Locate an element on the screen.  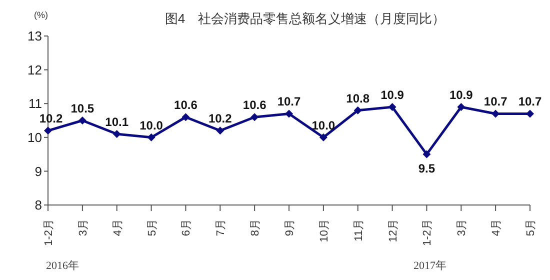
x-tick-label: 11月 is located at coordinates (358, 230).